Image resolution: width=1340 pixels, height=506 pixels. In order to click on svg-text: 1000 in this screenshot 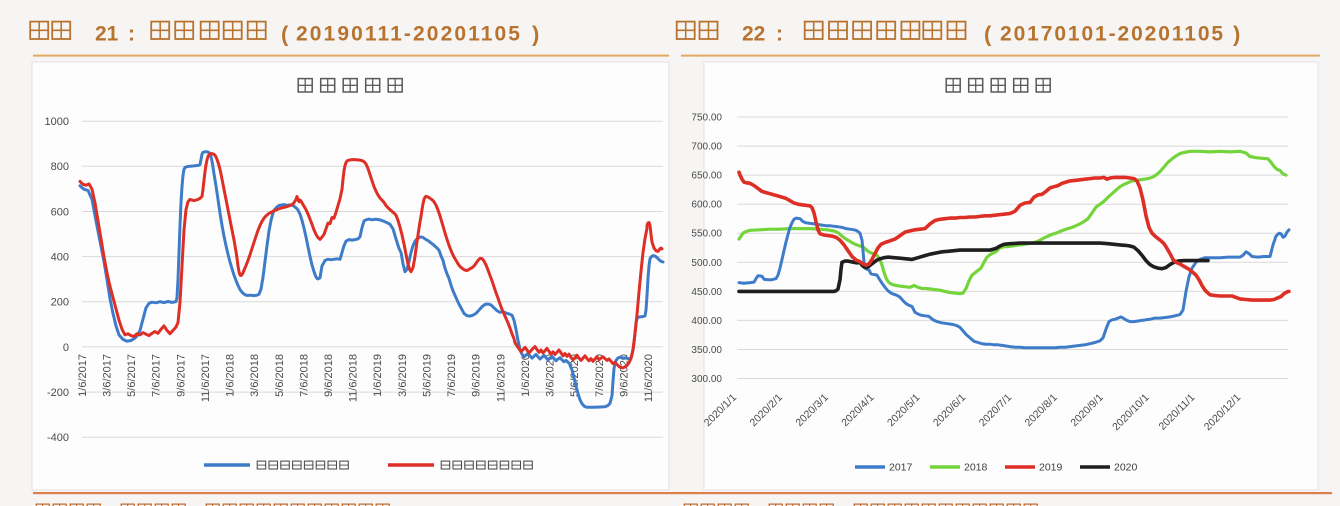, I will do `click(57, 122)`.